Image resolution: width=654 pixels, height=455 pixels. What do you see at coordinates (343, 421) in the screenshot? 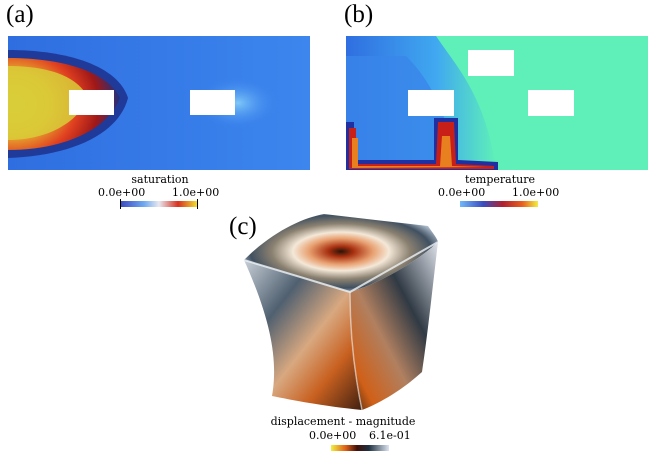
I see `colorbar-c-title: displacement - magnitude` at bounding box center [343, 421].